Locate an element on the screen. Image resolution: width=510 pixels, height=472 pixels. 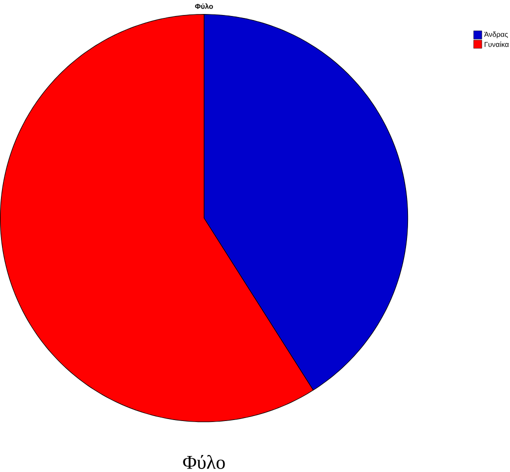
text: Φύλο is located at coordinates (204, 461).